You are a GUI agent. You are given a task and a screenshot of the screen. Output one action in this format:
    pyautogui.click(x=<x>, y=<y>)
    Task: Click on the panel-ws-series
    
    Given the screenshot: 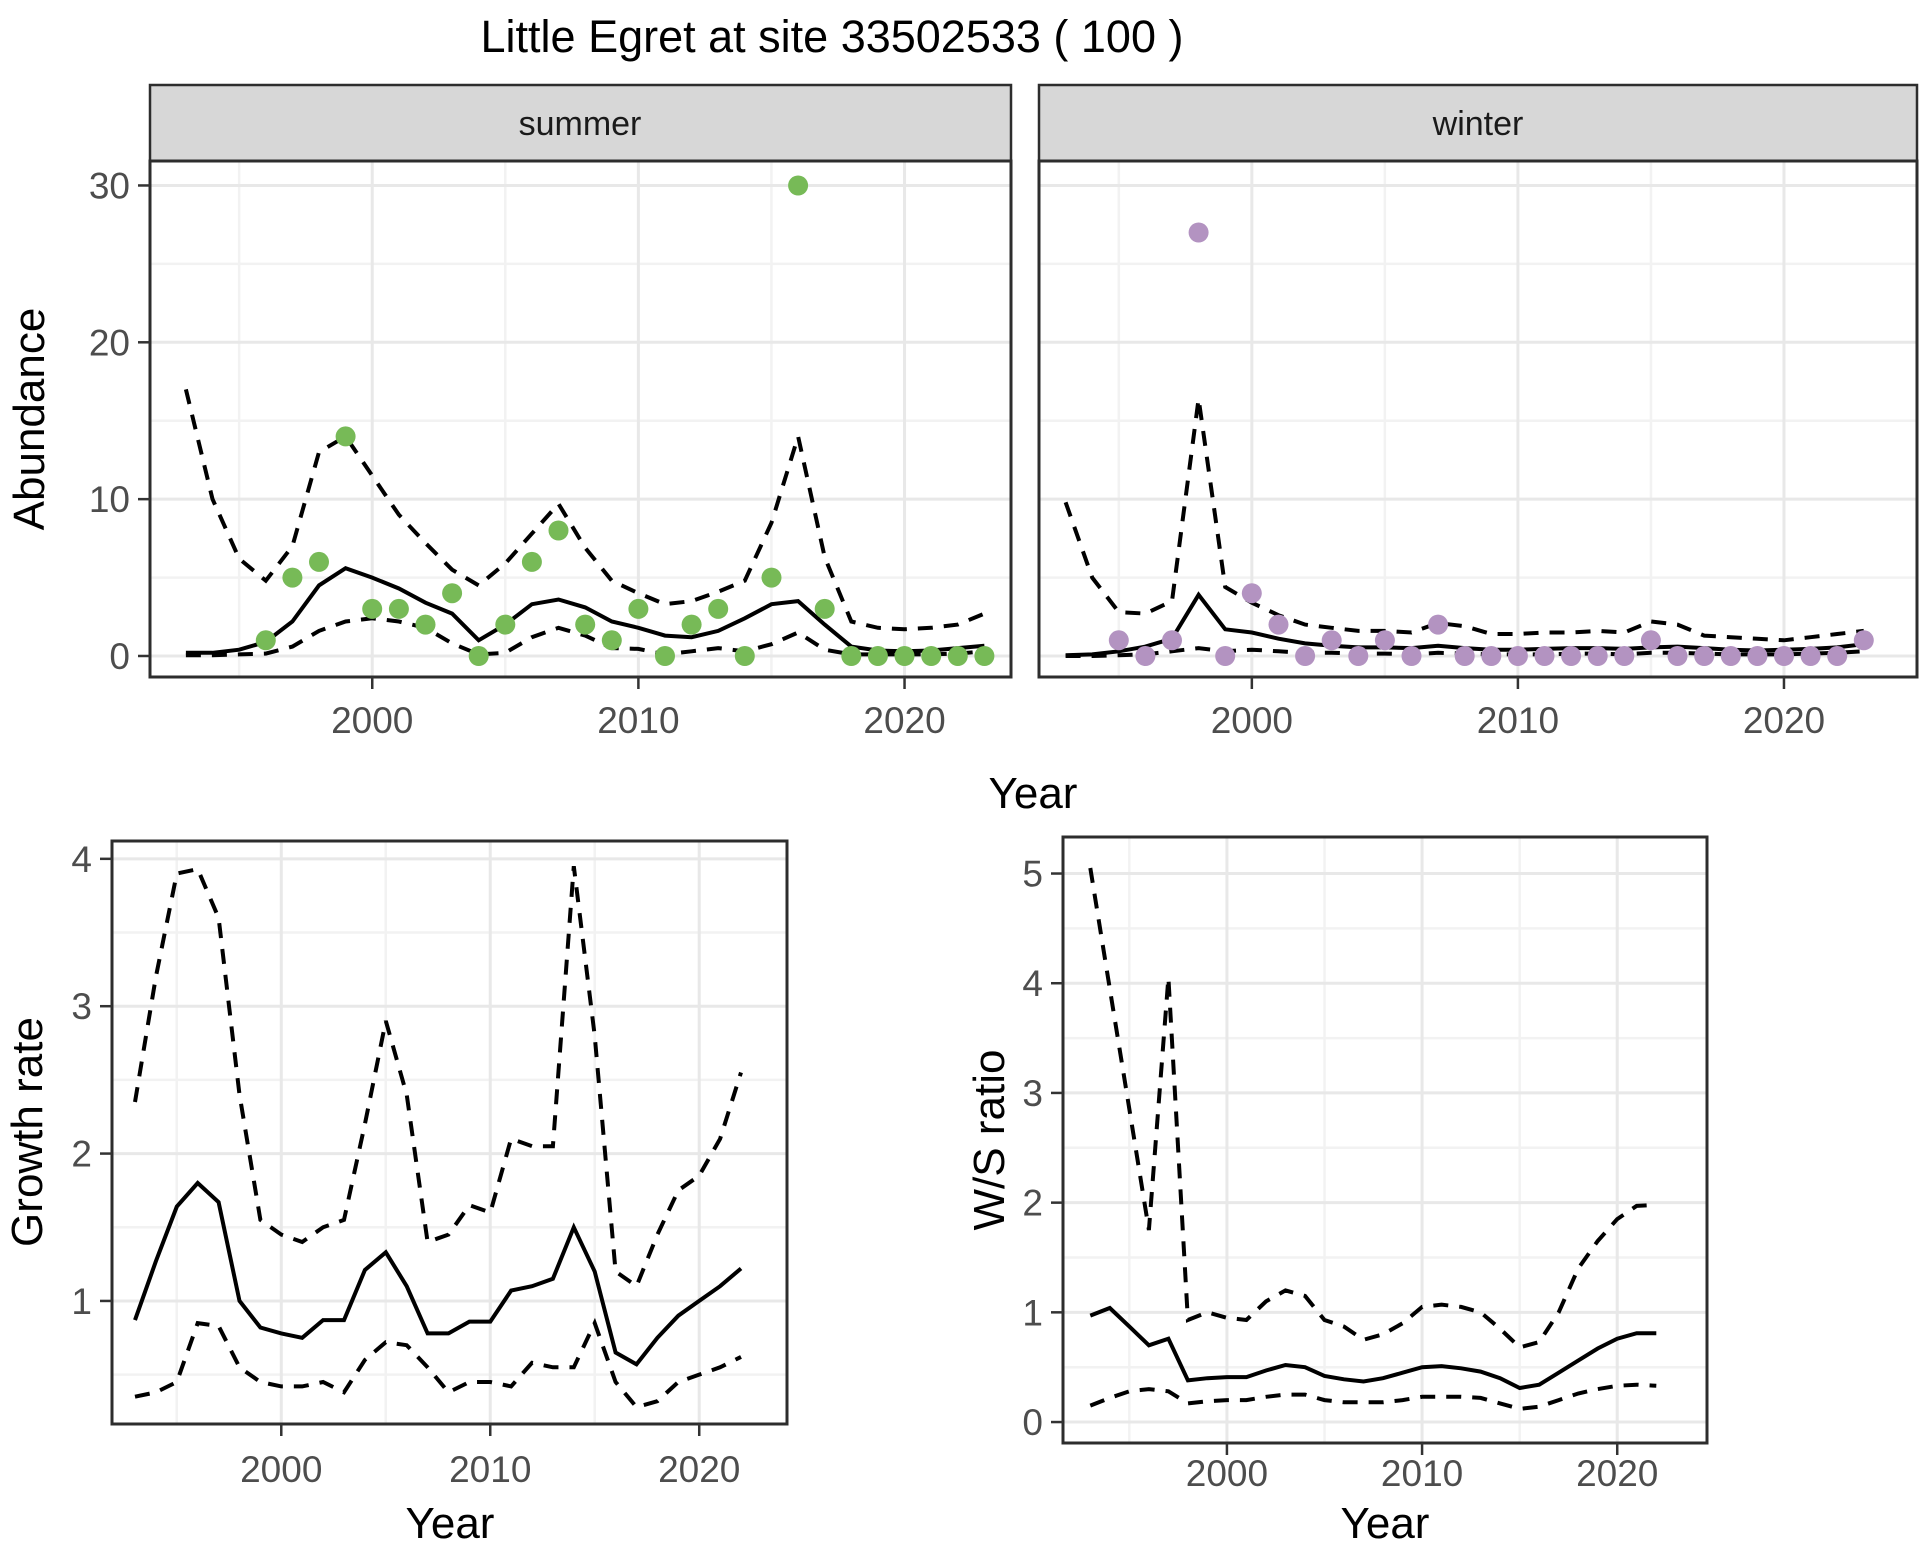 What is the action you would take?
    pyautogui.click(x=1372, y=1139)
    